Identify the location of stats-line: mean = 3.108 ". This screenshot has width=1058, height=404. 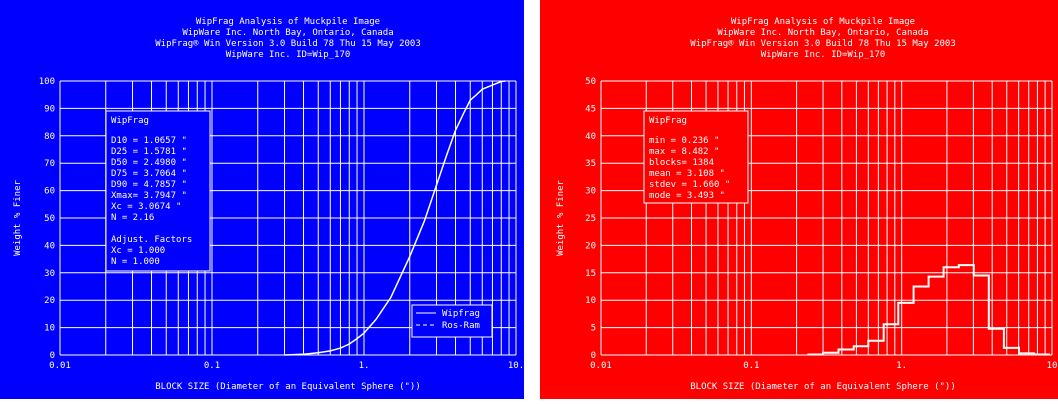
(687, 174).